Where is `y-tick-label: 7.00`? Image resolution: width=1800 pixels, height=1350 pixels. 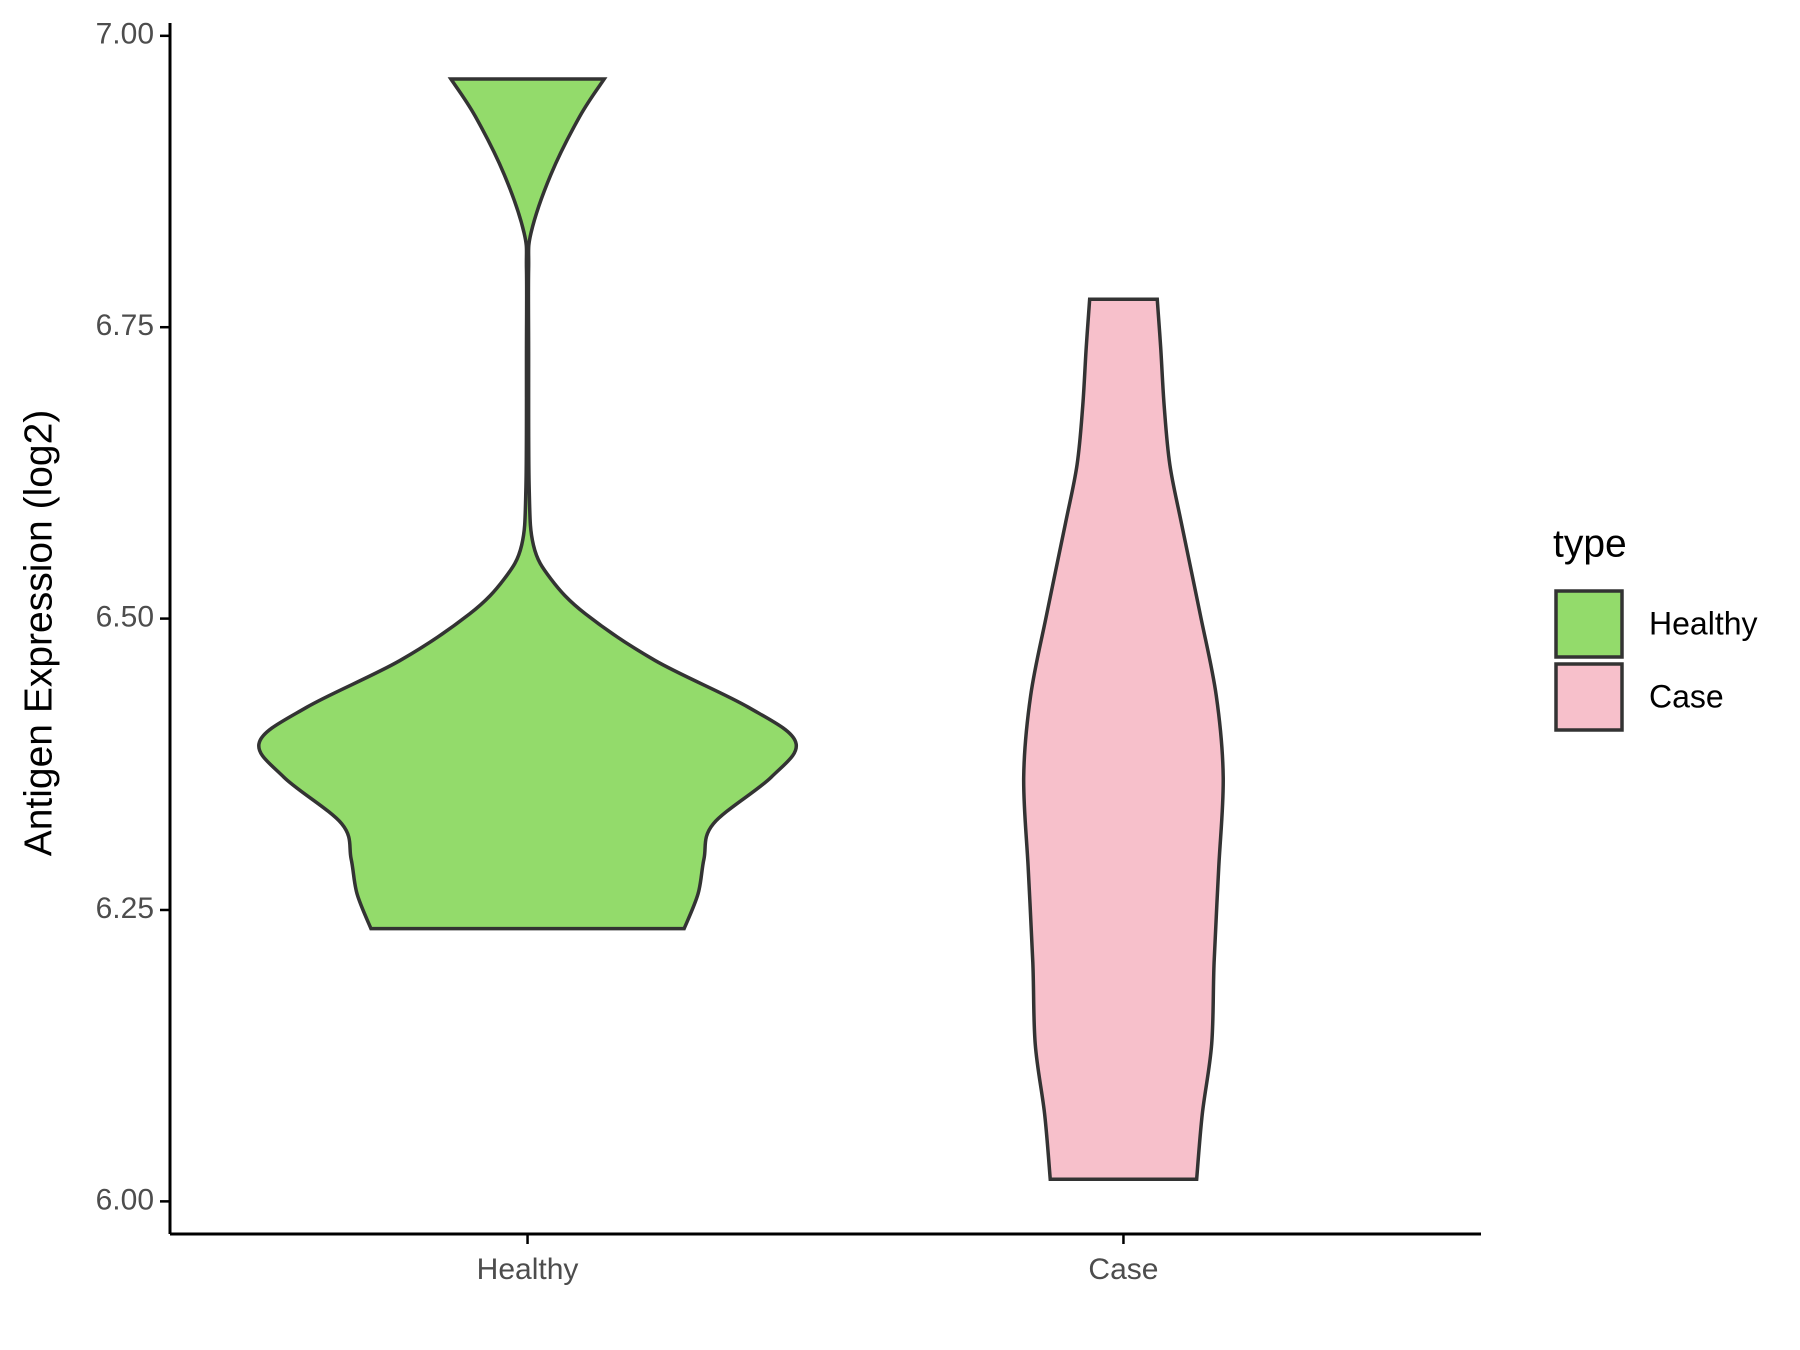 y-tick-label: 7.00 is located at coordinates (125, 34).